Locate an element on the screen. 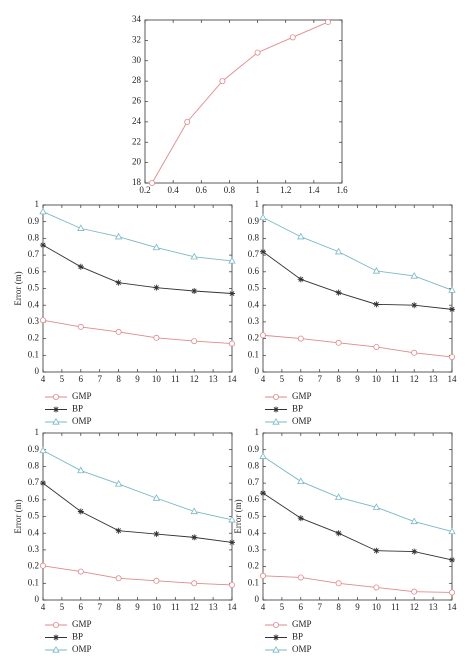 Image resolution: width=474 pixels, height=669 pixels. y-tick-label: 18 is located at coordinates (137, 182).